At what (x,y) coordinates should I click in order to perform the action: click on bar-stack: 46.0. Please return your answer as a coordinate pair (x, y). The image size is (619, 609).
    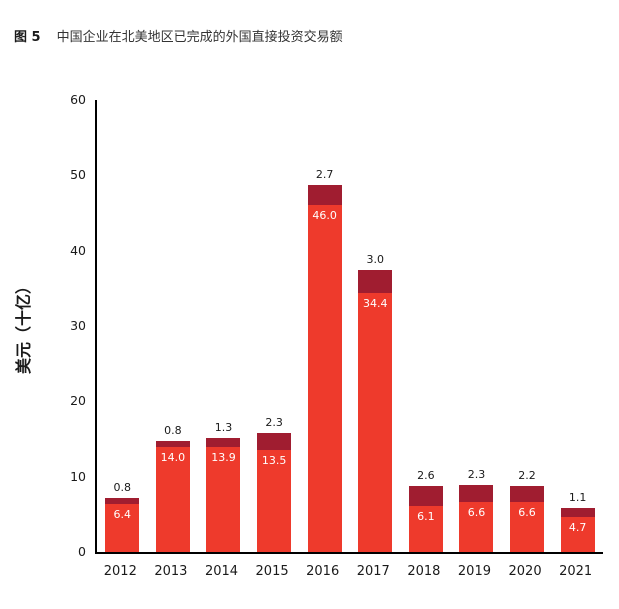
    Looking at the image, I should click on (324, 368).